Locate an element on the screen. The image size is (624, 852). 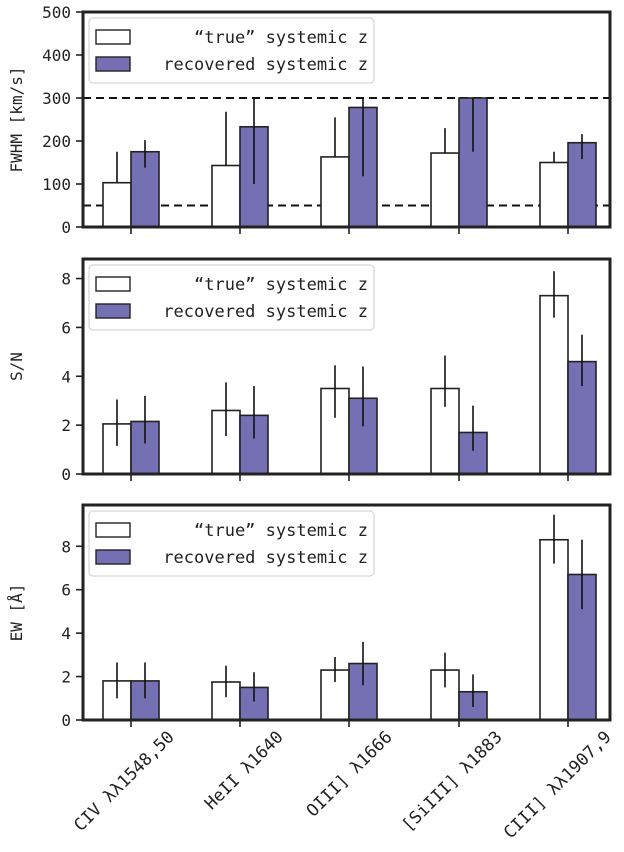
y-axis-label: S/N is located at coordinates (16, 366).